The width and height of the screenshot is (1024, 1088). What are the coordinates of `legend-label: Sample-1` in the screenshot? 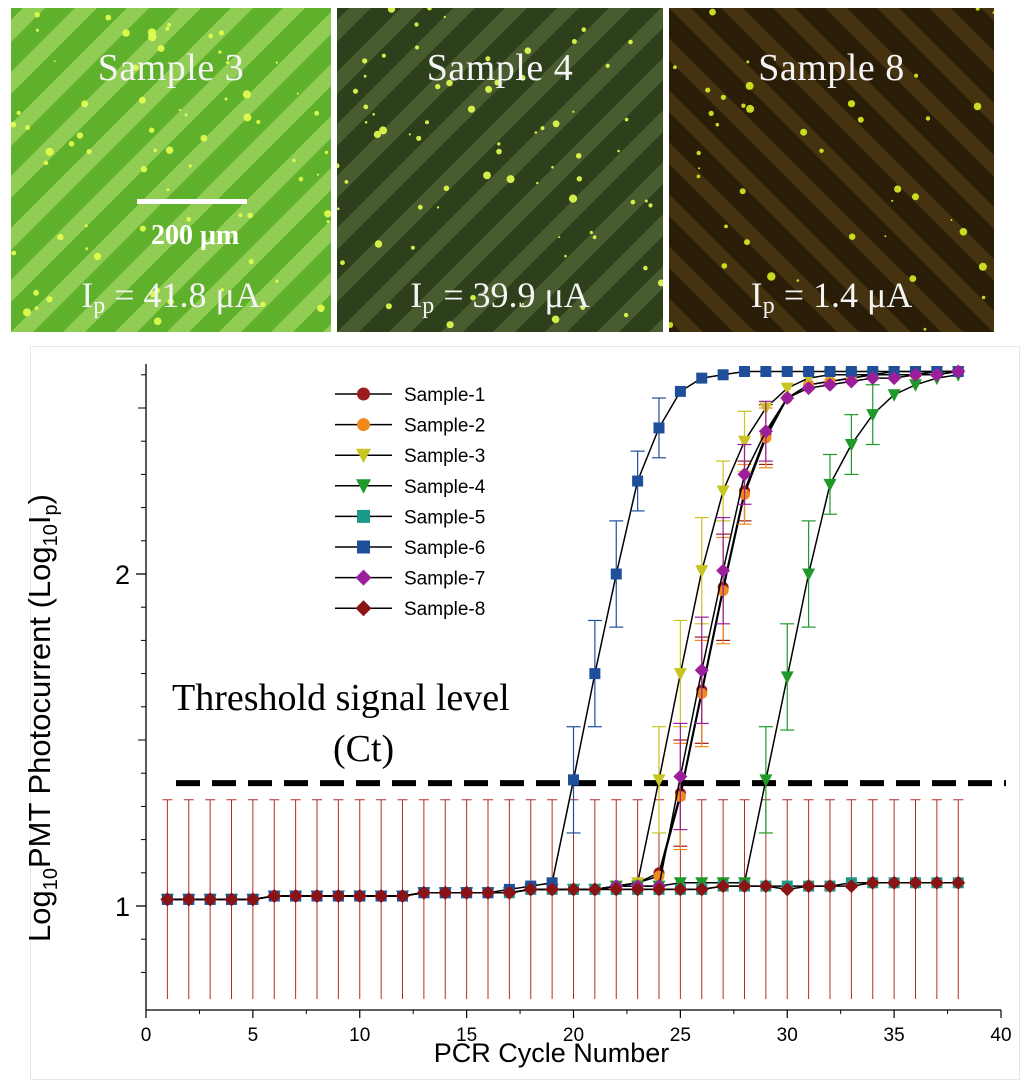 It's located at (444, 395).